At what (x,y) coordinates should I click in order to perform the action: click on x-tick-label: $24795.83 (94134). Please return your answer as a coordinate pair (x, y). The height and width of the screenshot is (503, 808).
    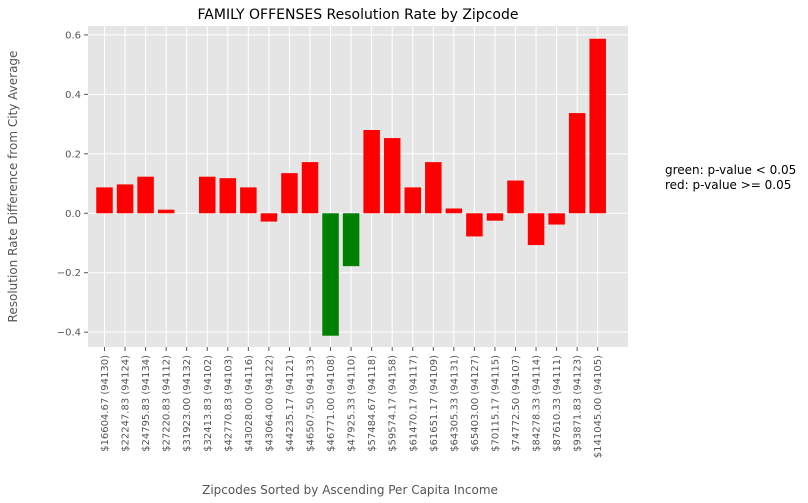
    Looking at the image, I should click on (146, 403).